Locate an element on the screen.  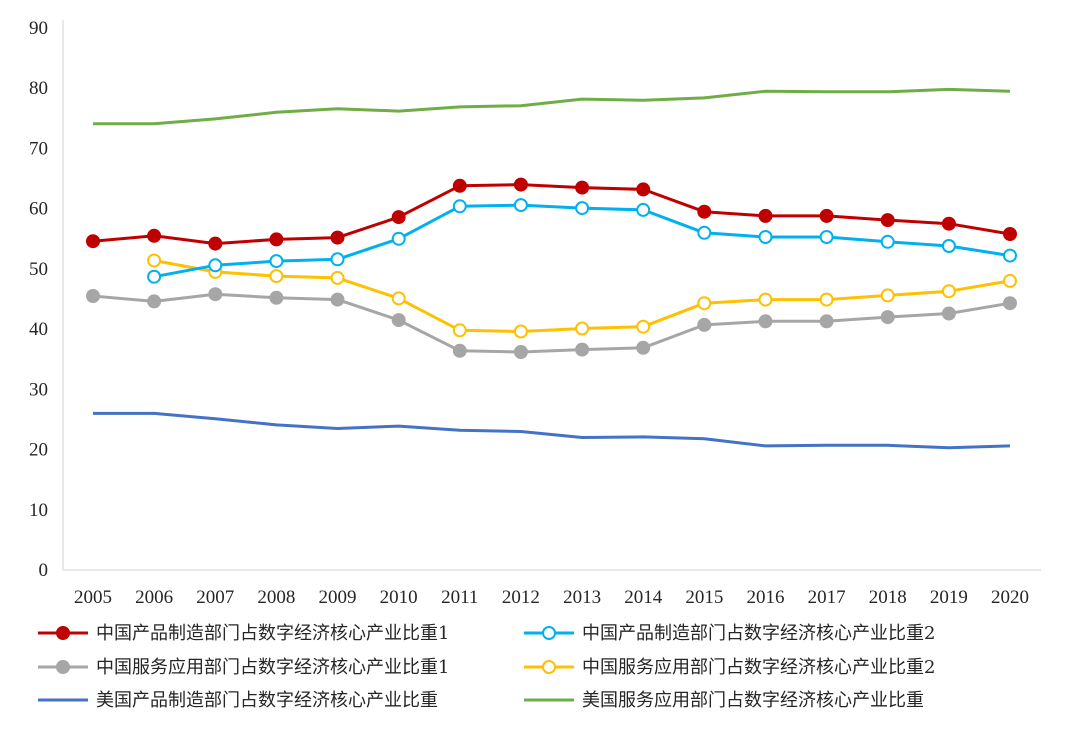
legend-label: 中国服务应用部门占数字经济核心产业比重1 is located at coordinates (272, 667).